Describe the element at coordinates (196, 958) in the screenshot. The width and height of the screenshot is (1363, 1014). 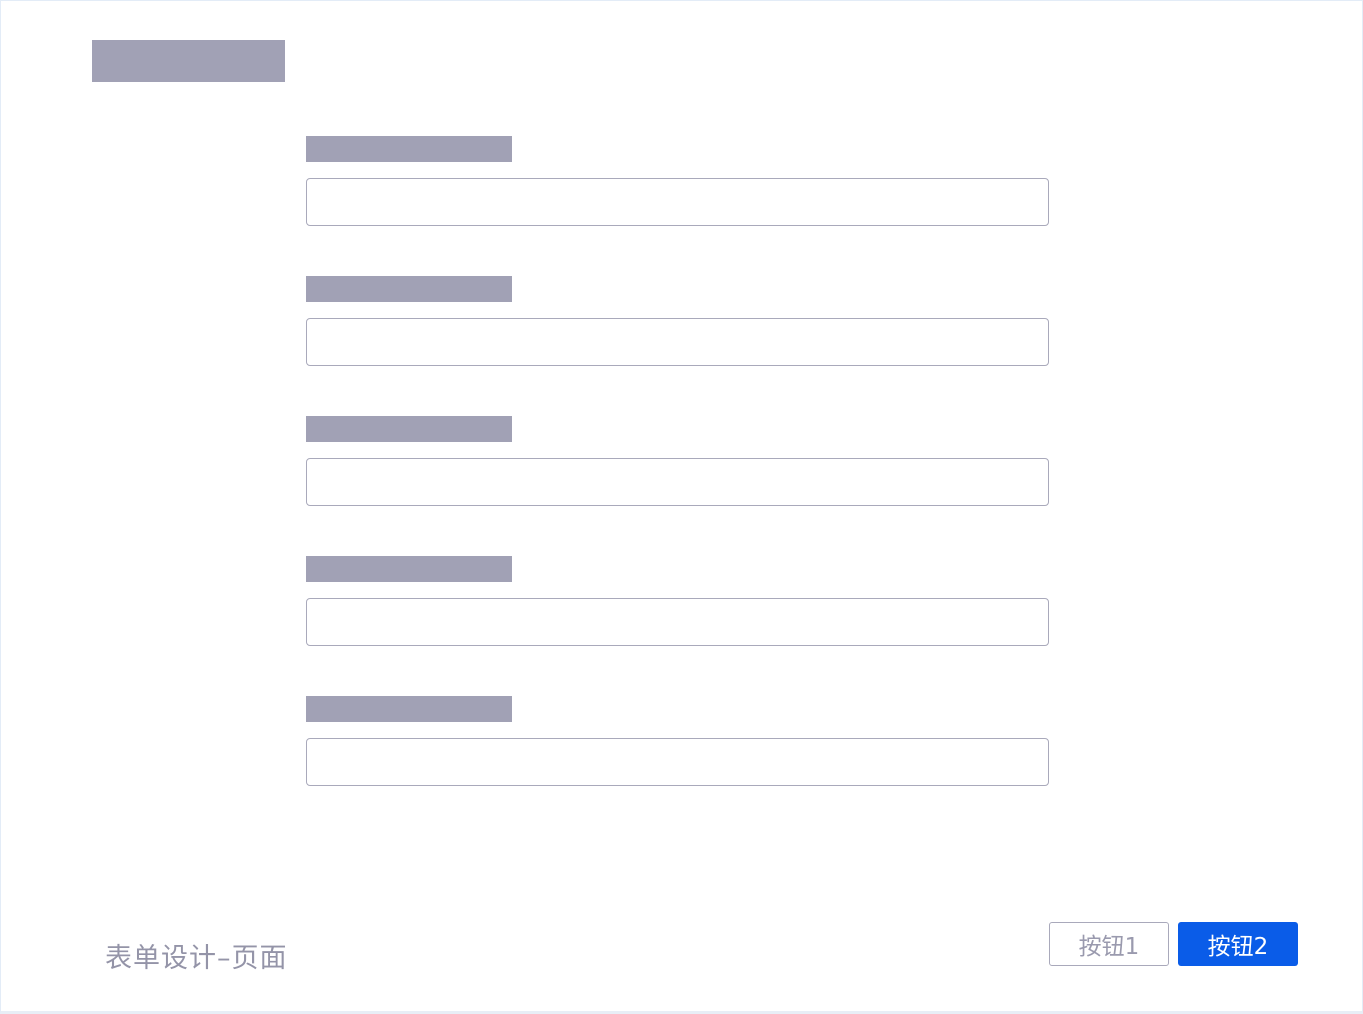
I see `page-title: 表单设计–页面` at that location.